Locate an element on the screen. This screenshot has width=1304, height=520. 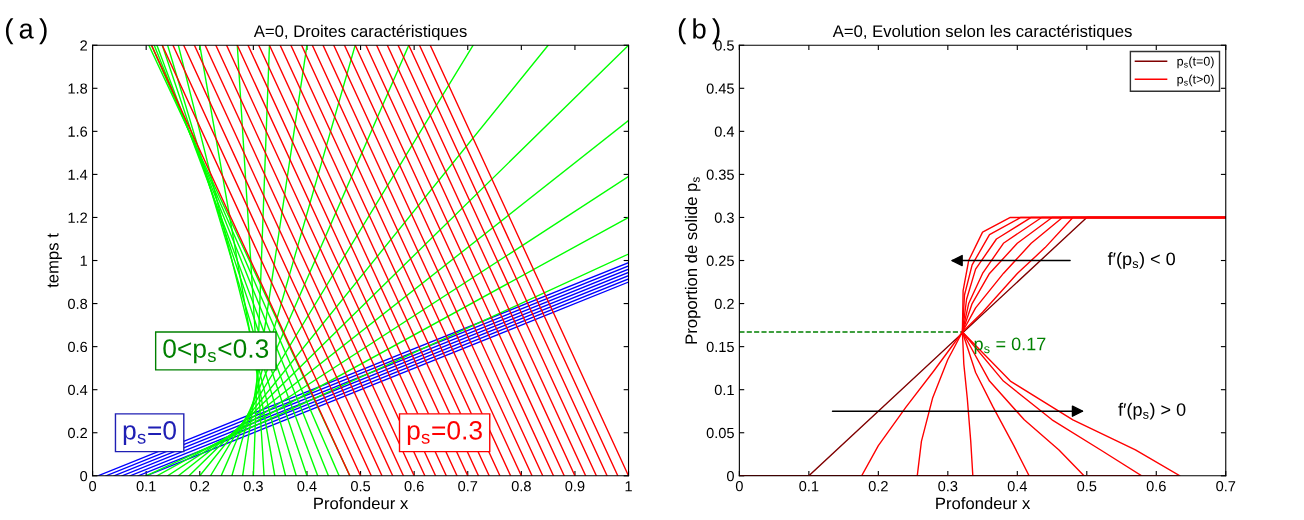
y-axis-title: temps t is located at coordinates (54, 260).